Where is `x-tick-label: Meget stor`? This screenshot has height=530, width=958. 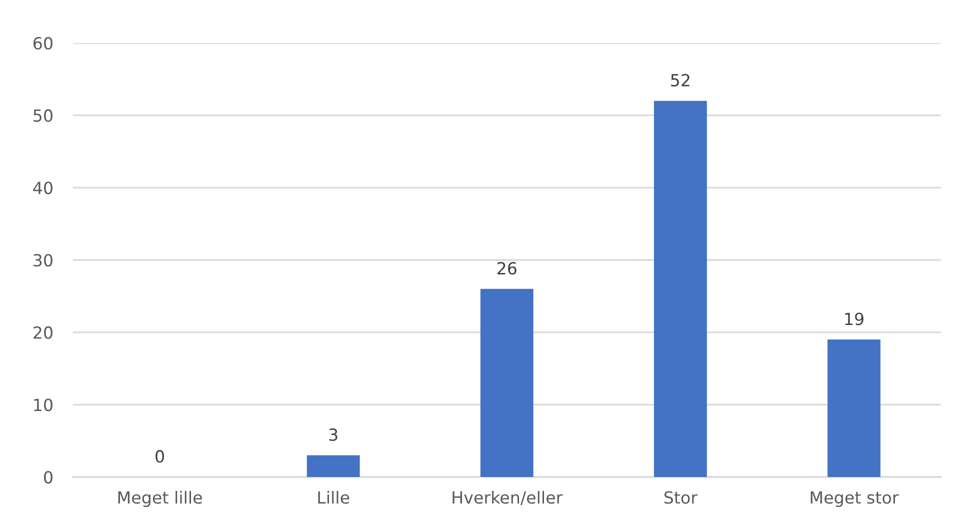
x-tick-label: Meget stor is located at coordinates (854, 499).